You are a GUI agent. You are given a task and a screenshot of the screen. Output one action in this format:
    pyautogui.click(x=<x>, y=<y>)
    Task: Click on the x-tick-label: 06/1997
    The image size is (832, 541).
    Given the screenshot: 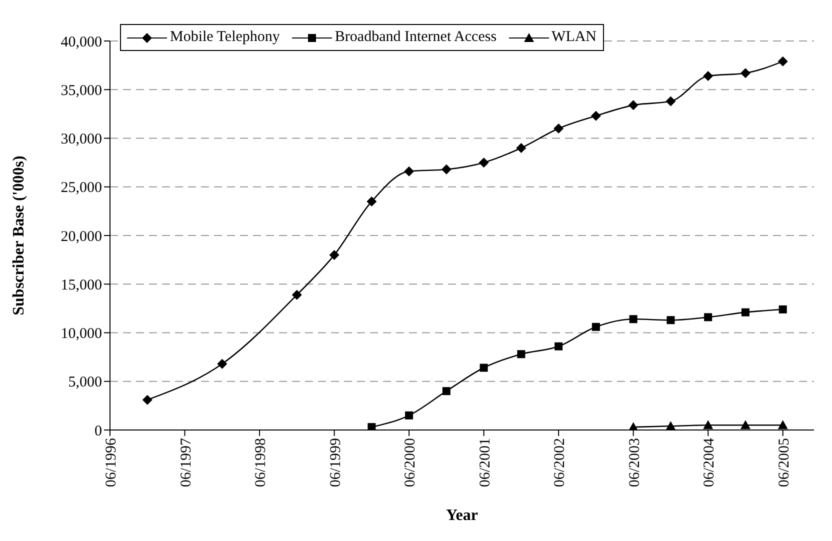 What is the action you would take?
    pyautogui.click(x=186, y=463)
    